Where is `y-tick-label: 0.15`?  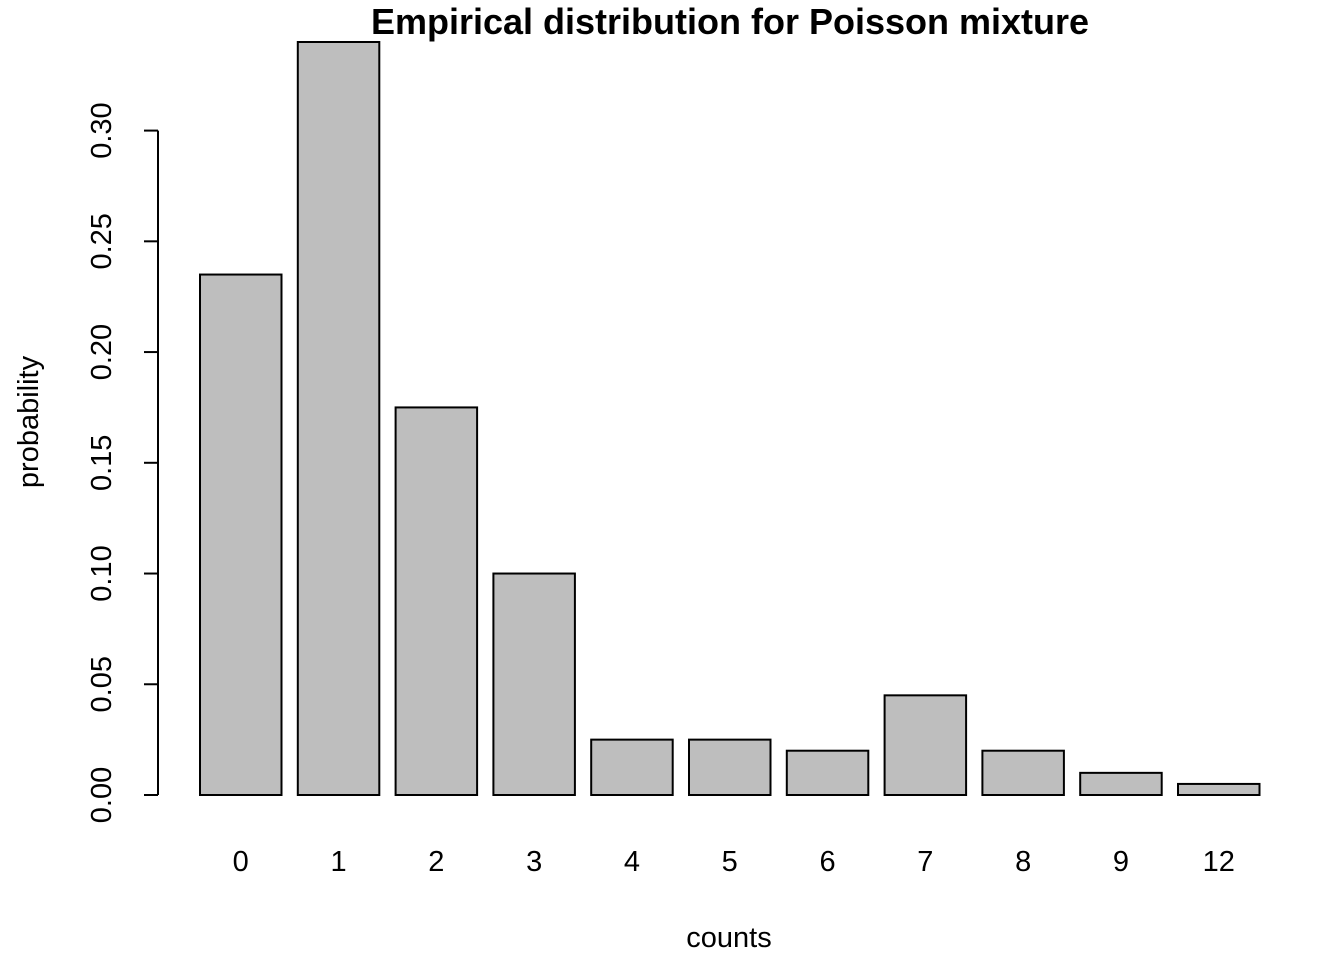 y-tick-label: 0.15 is located at coordinates (102, 463).